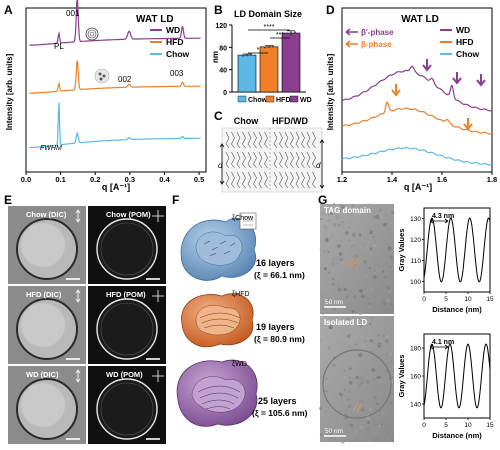  Describe the element at coordinates (42, 374) in the screenshot. I see `panel-e-label: WD (DIC)` at that location.